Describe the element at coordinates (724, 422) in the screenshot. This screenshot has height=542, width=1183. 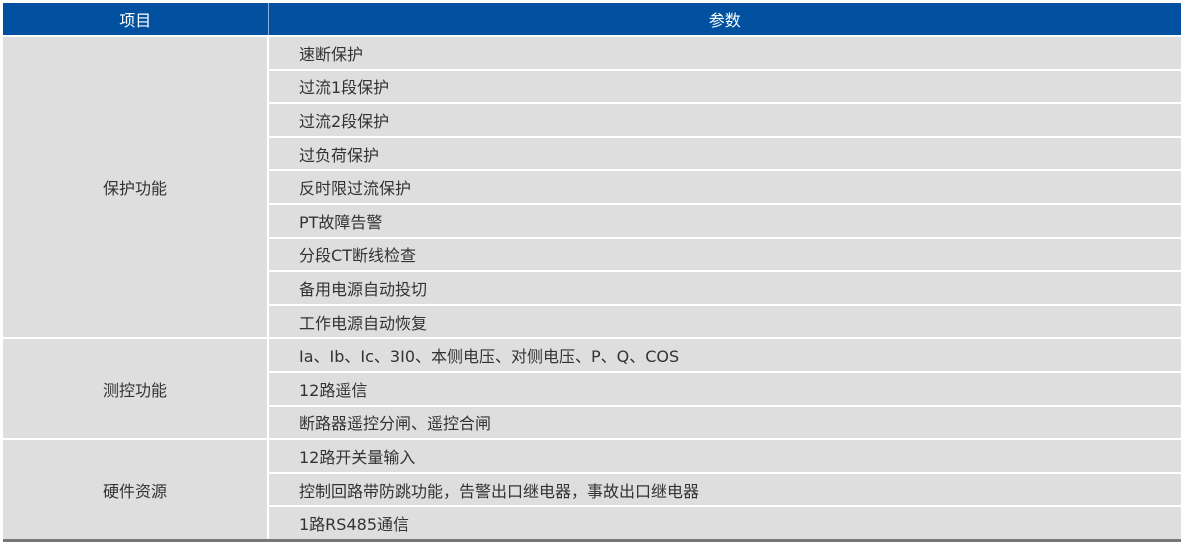
I see `param-cell: 断路器遥控分闸、遥控合闸` at that location.